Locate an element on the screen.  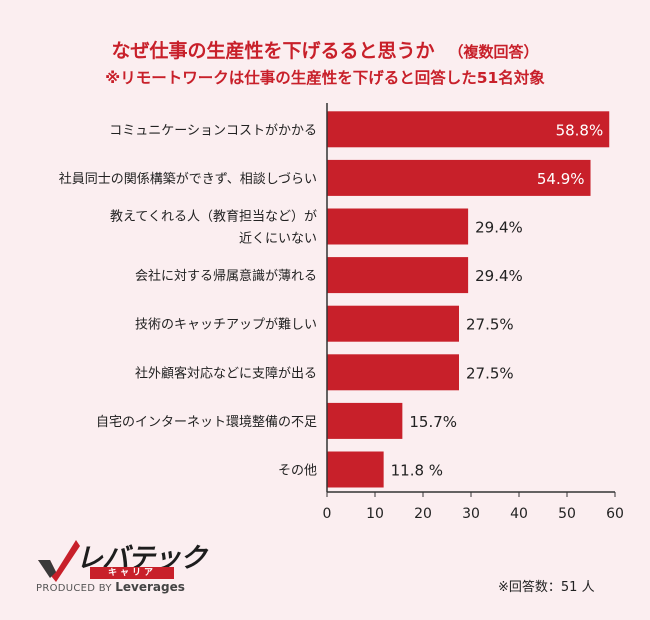
chart-title: なぜ仕事の生産性を下げるると思うか （複数回答） is located at coordinates (325, 49).